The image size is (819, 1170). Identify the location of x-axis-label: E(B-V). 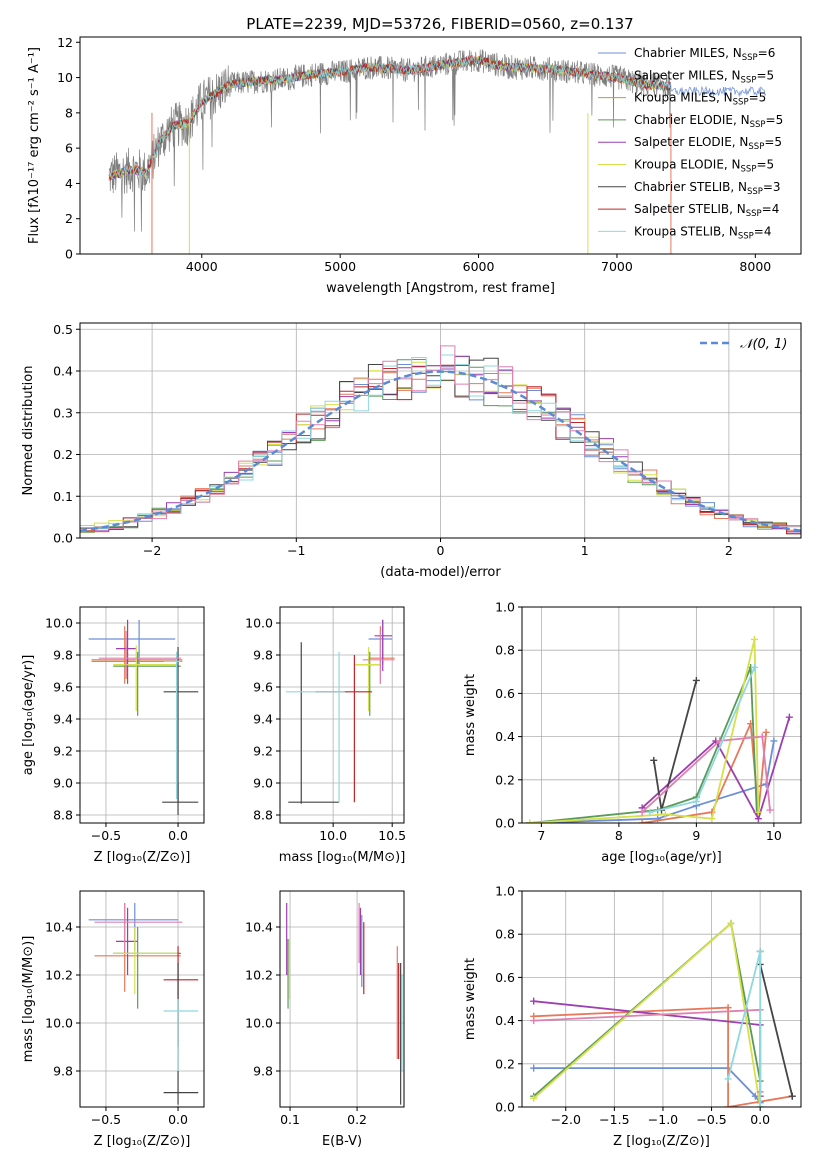
(342, 1141).